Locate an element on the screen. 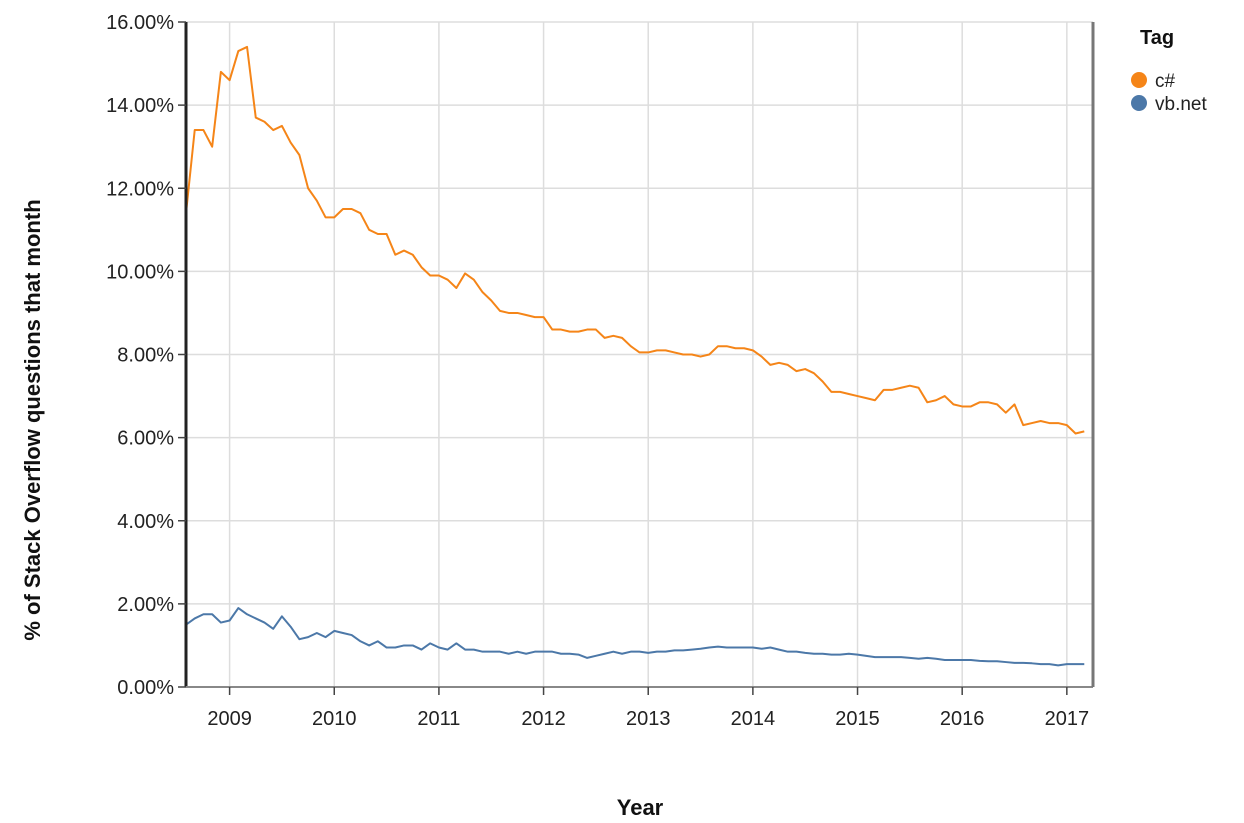  series-line-vb-net is located at coordinates (635, 637).